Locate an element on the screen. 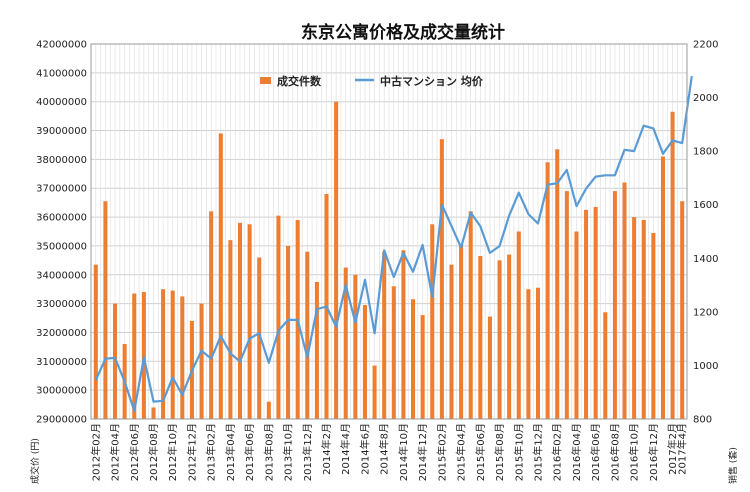  right-tick-label: 2000 is located at coordinates (705, 98).